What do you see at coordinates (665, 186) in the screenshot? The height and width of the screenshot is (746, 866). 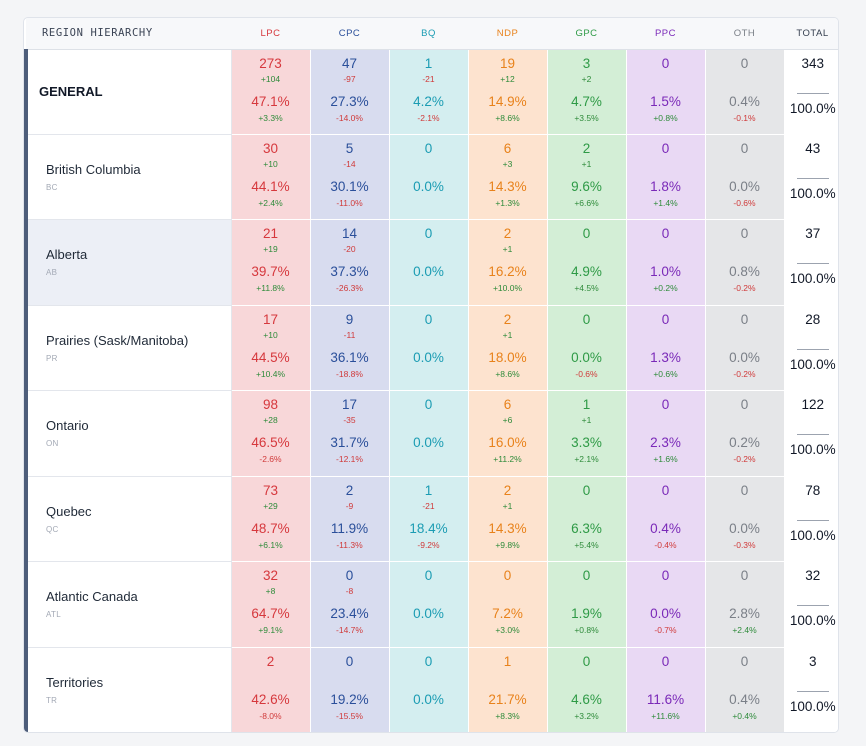 I see `vote-share: 1.8%` at bounding box center [665, 186].